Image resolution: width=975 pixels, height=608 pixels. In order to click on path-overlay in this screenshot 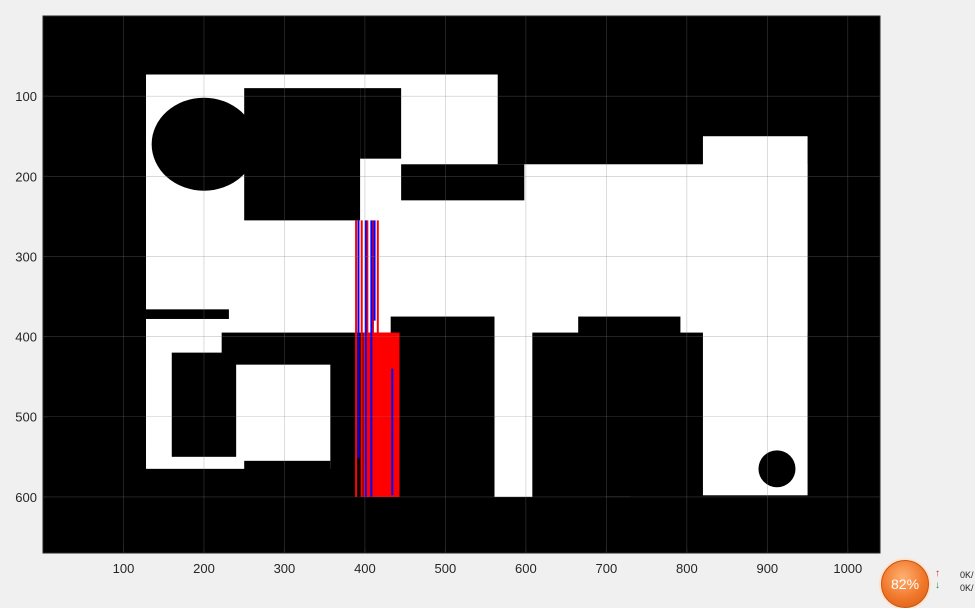, I will do `click(377, 358)`.